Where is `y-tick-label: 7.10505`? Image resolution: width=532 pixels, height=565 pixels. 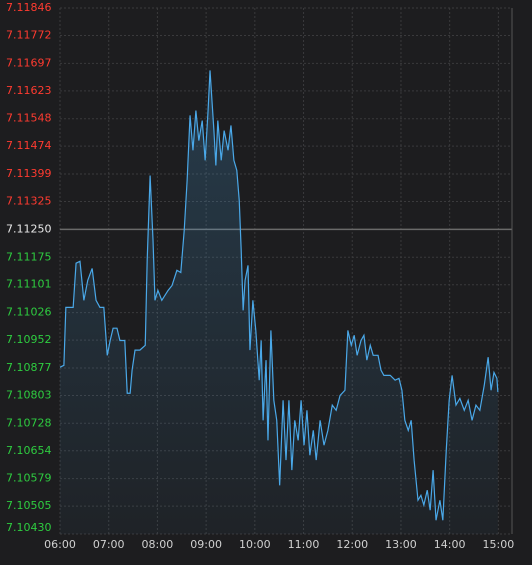
y-tick-label: 7.10505 is located at coordinates (29, 505).